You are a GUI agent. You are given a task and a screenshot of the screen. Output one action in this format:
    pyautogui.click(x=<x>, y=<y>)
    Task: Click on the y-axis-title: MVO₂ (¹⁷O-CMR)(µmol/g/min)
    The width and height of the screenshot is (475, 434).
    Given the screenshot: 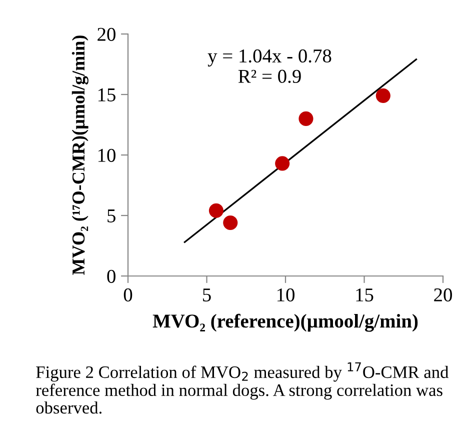 What is the action you would take?
    pyautogui.click(x=80, y=155)
    